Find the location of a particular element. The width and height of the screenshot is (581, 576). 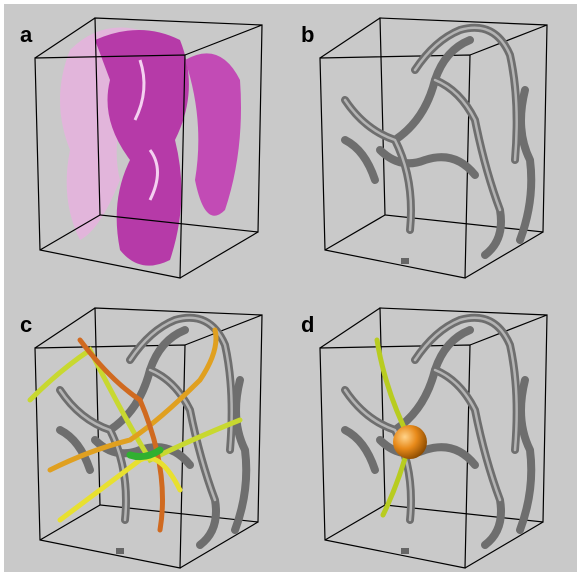

panel-label: a is located at coordinates (26, 34).